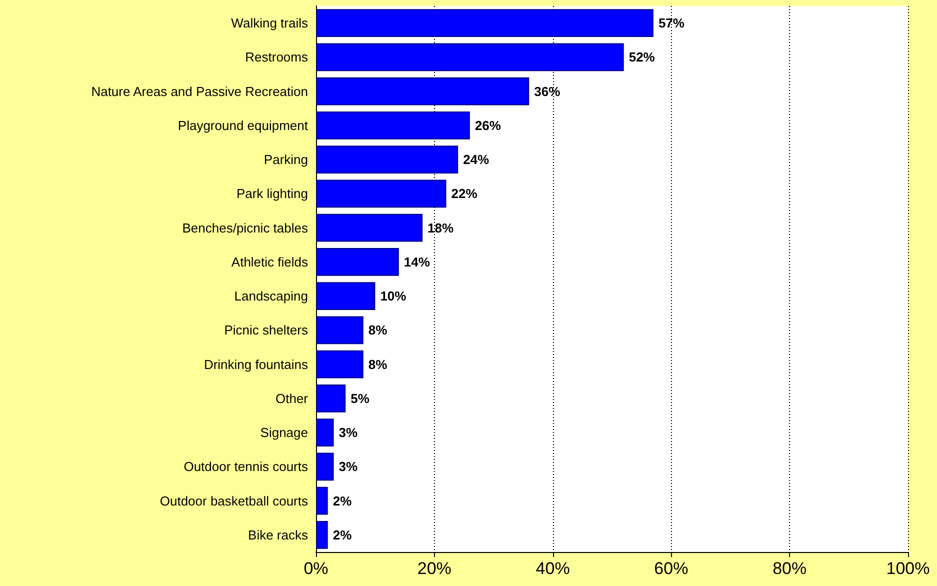 The image size is (937, 586). What do you see at coordinates (488, 125) in the screenshot?
I see `data-label: 26%` at bounding box center [488, 125].